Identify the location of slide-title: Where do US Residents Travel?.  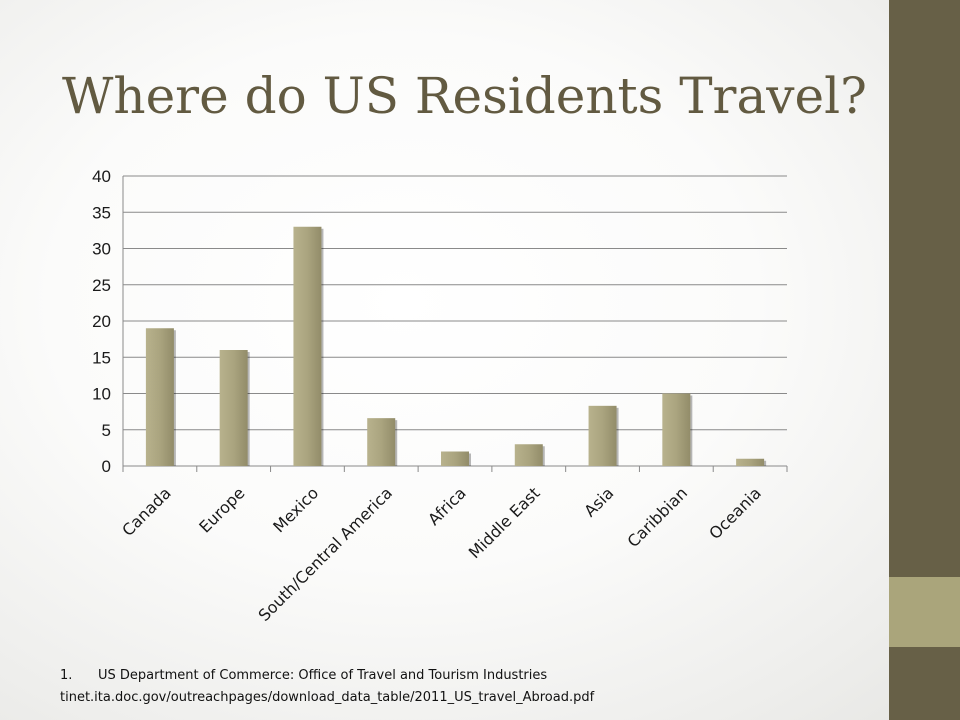
(464, 96).